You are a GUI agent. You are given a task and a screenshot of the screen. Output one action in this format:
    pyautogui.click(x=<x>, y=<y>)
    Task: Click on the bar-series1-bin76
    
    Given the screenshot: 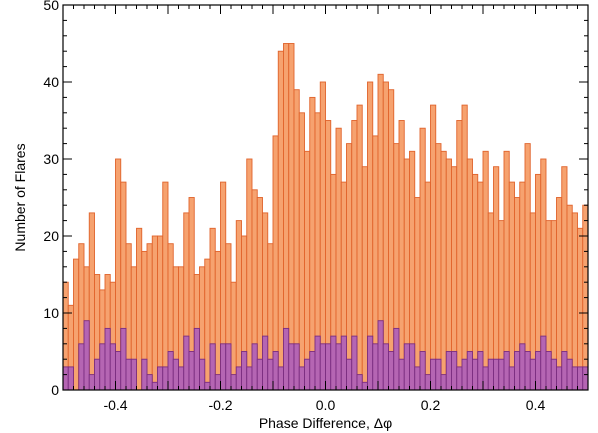 What is the action you would take?
    pyautogui.click(x=464, y=374)
    